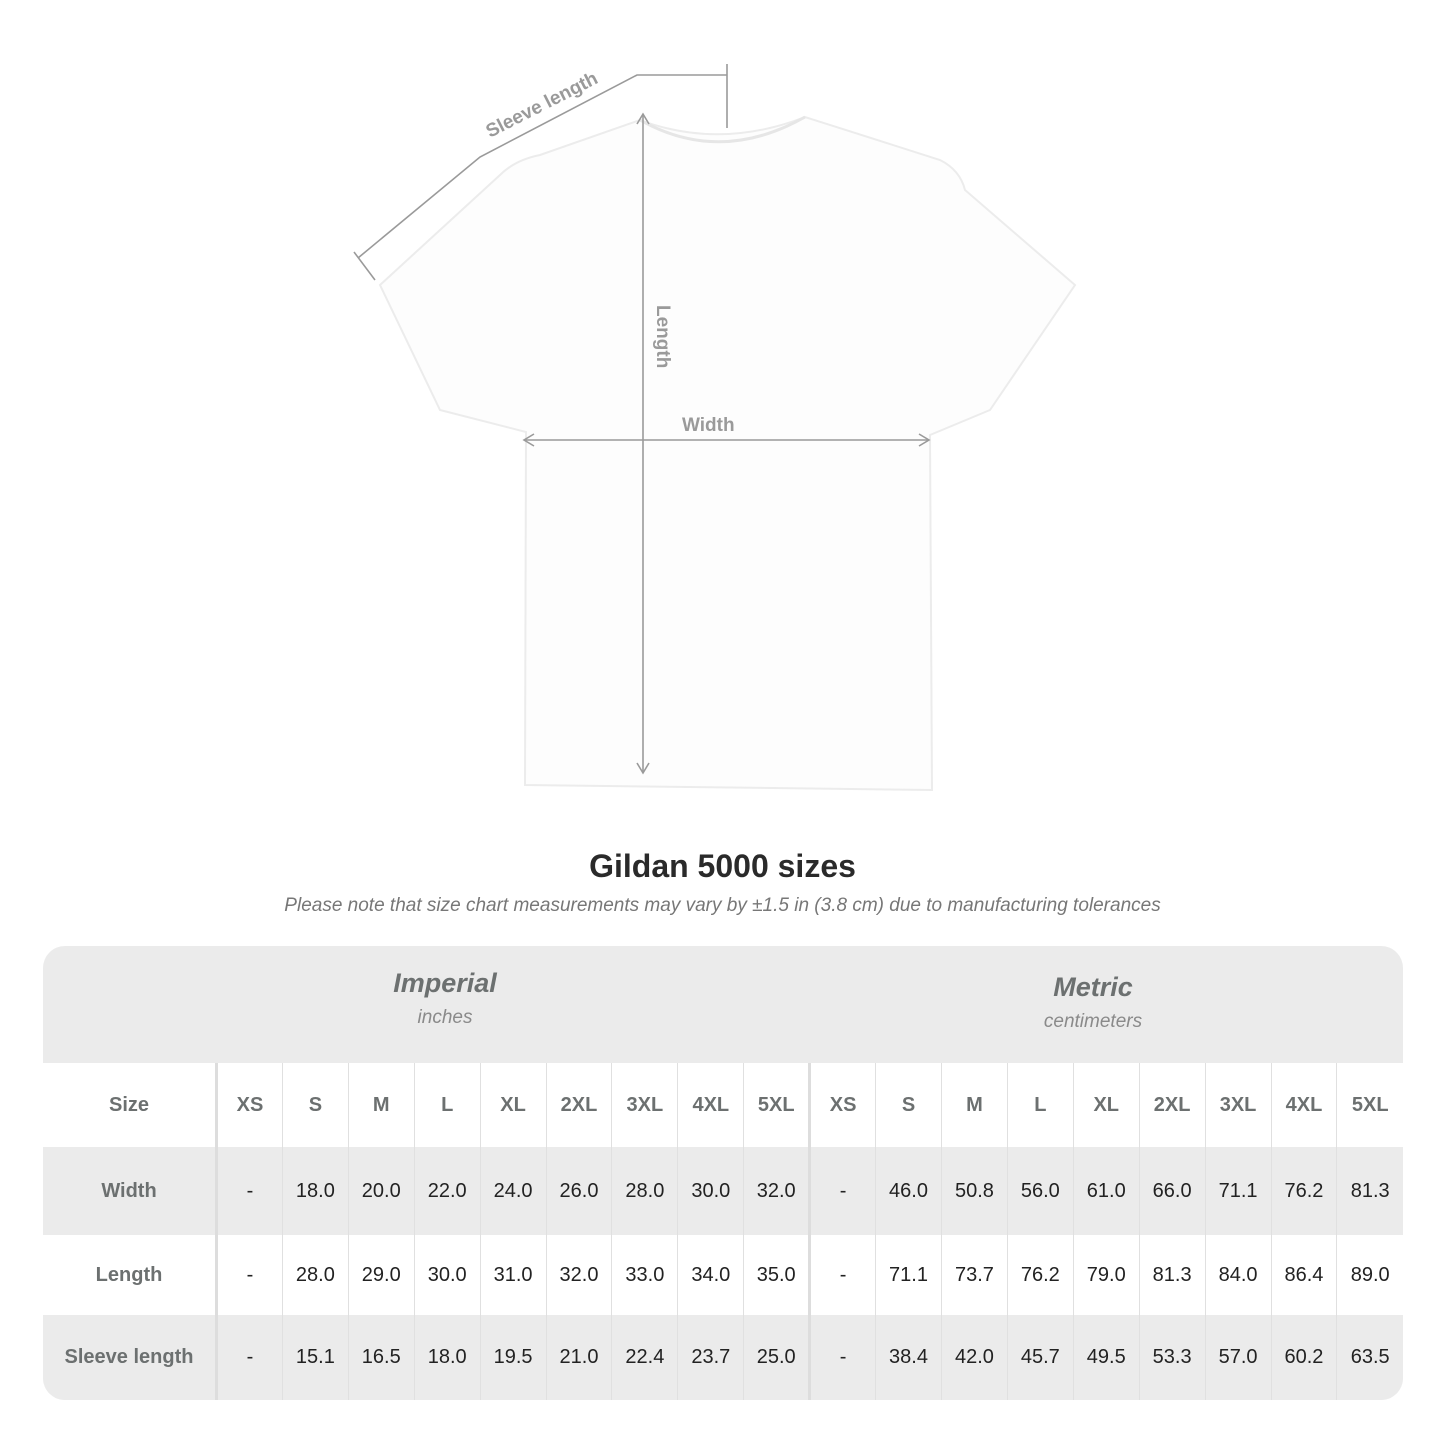 The width and height of the screenshot is (1445, 1445). Describe the element at coordinates (542, 105) in the screenshot. I see `sleeve-length-label: Sleeve length` at that location.